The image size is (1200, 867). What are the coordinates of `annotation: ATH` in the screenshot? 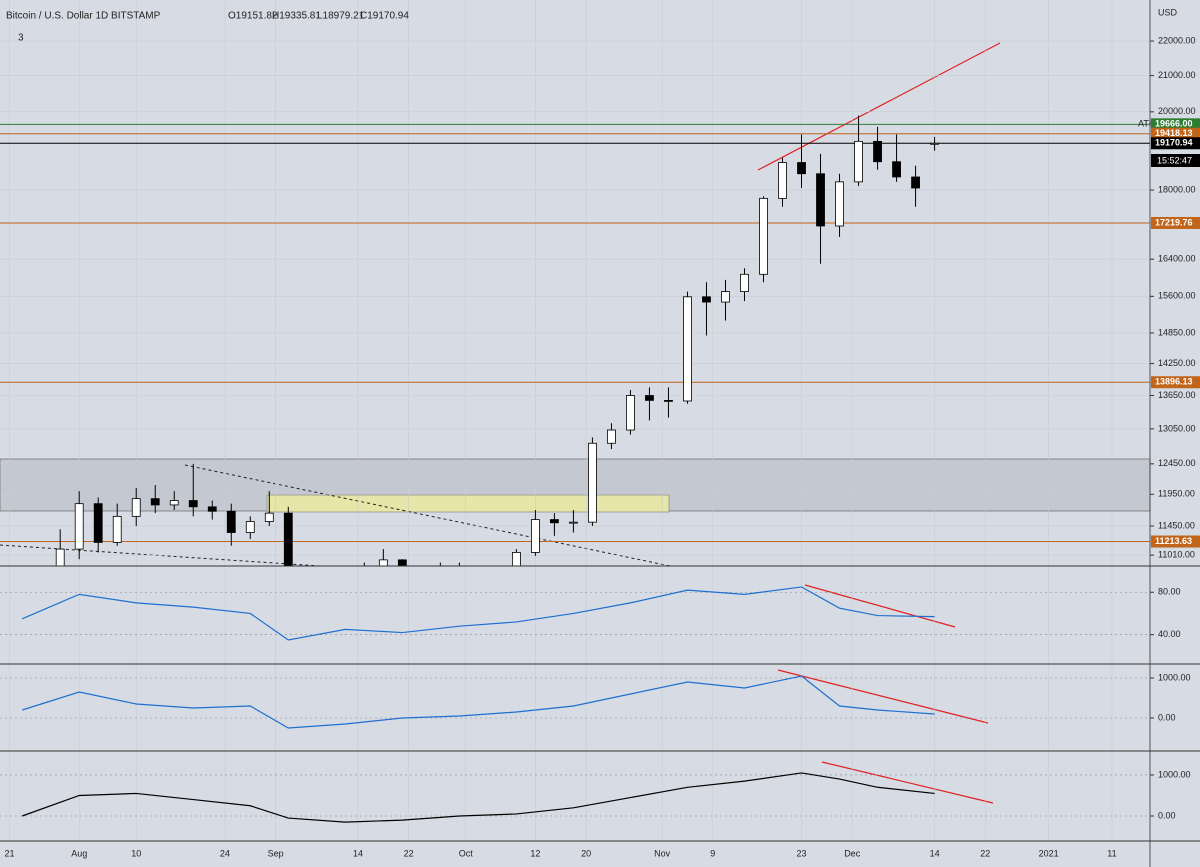 It's located at (1146, 123).